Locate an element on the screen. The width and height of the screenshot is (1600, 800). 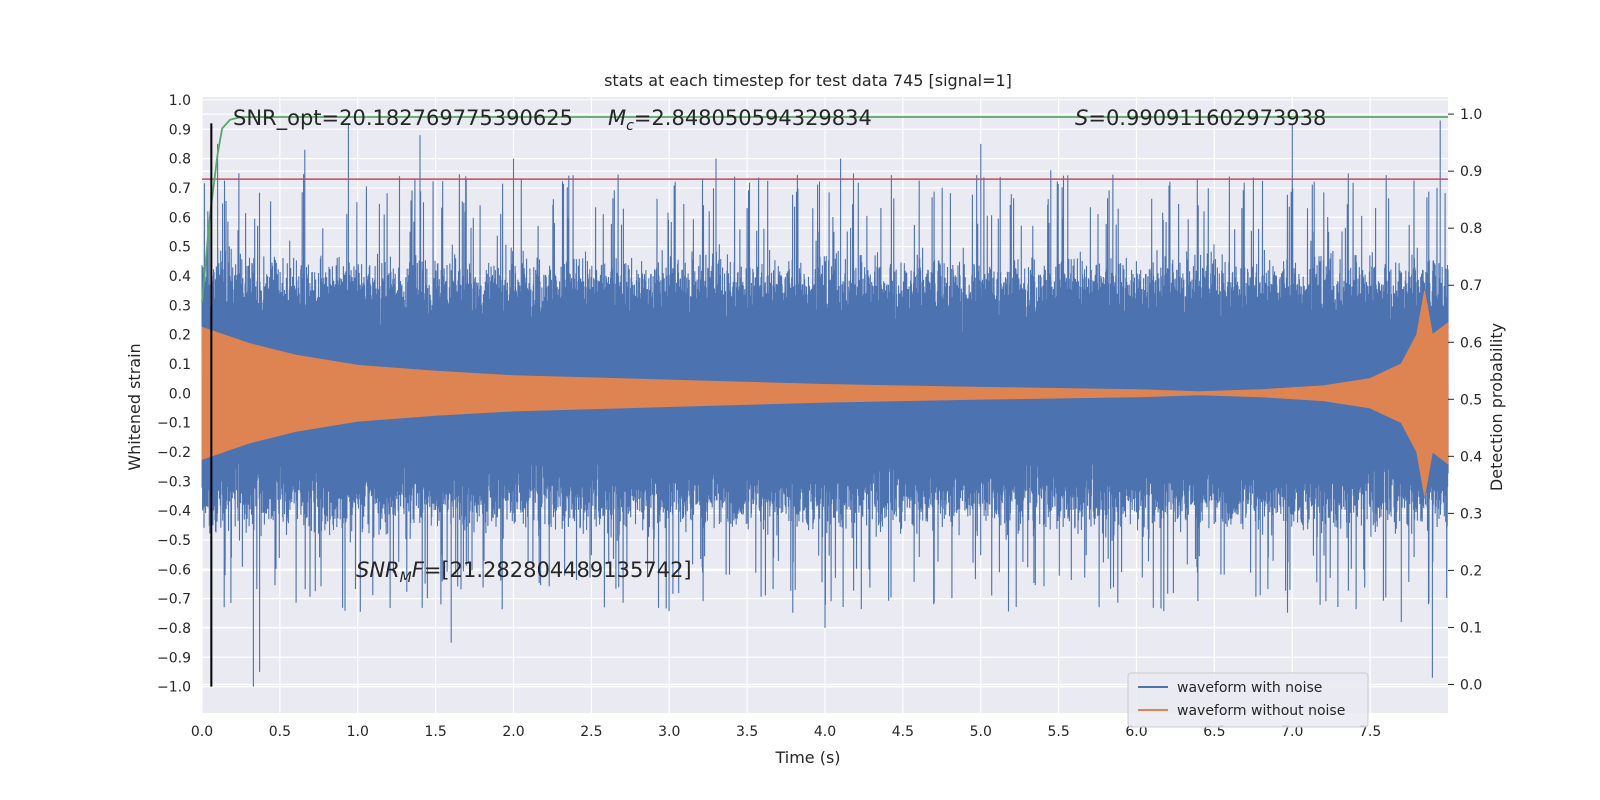
y-tick-label: 0.5 is located at coordinates (180, 248).